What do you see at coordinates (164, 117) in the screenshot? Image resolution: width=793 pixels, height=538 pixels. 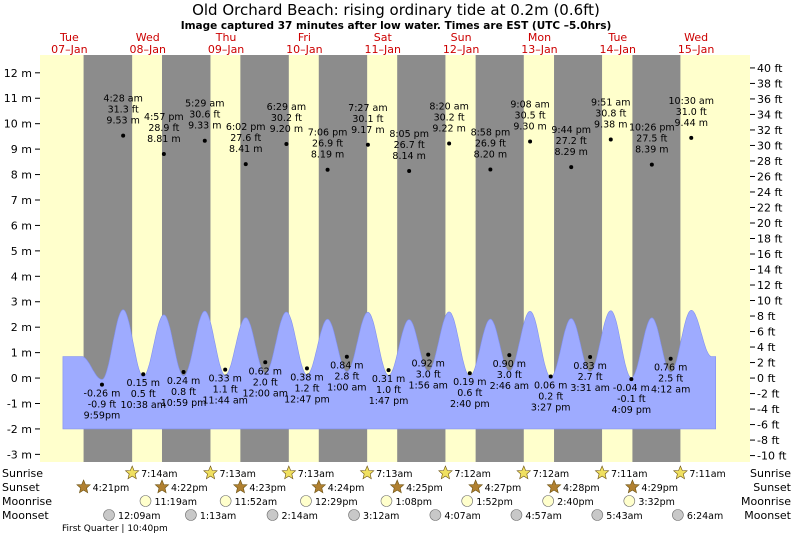 I see `high-tide-label: 4:57 pm` at bounding box center [164, 117].